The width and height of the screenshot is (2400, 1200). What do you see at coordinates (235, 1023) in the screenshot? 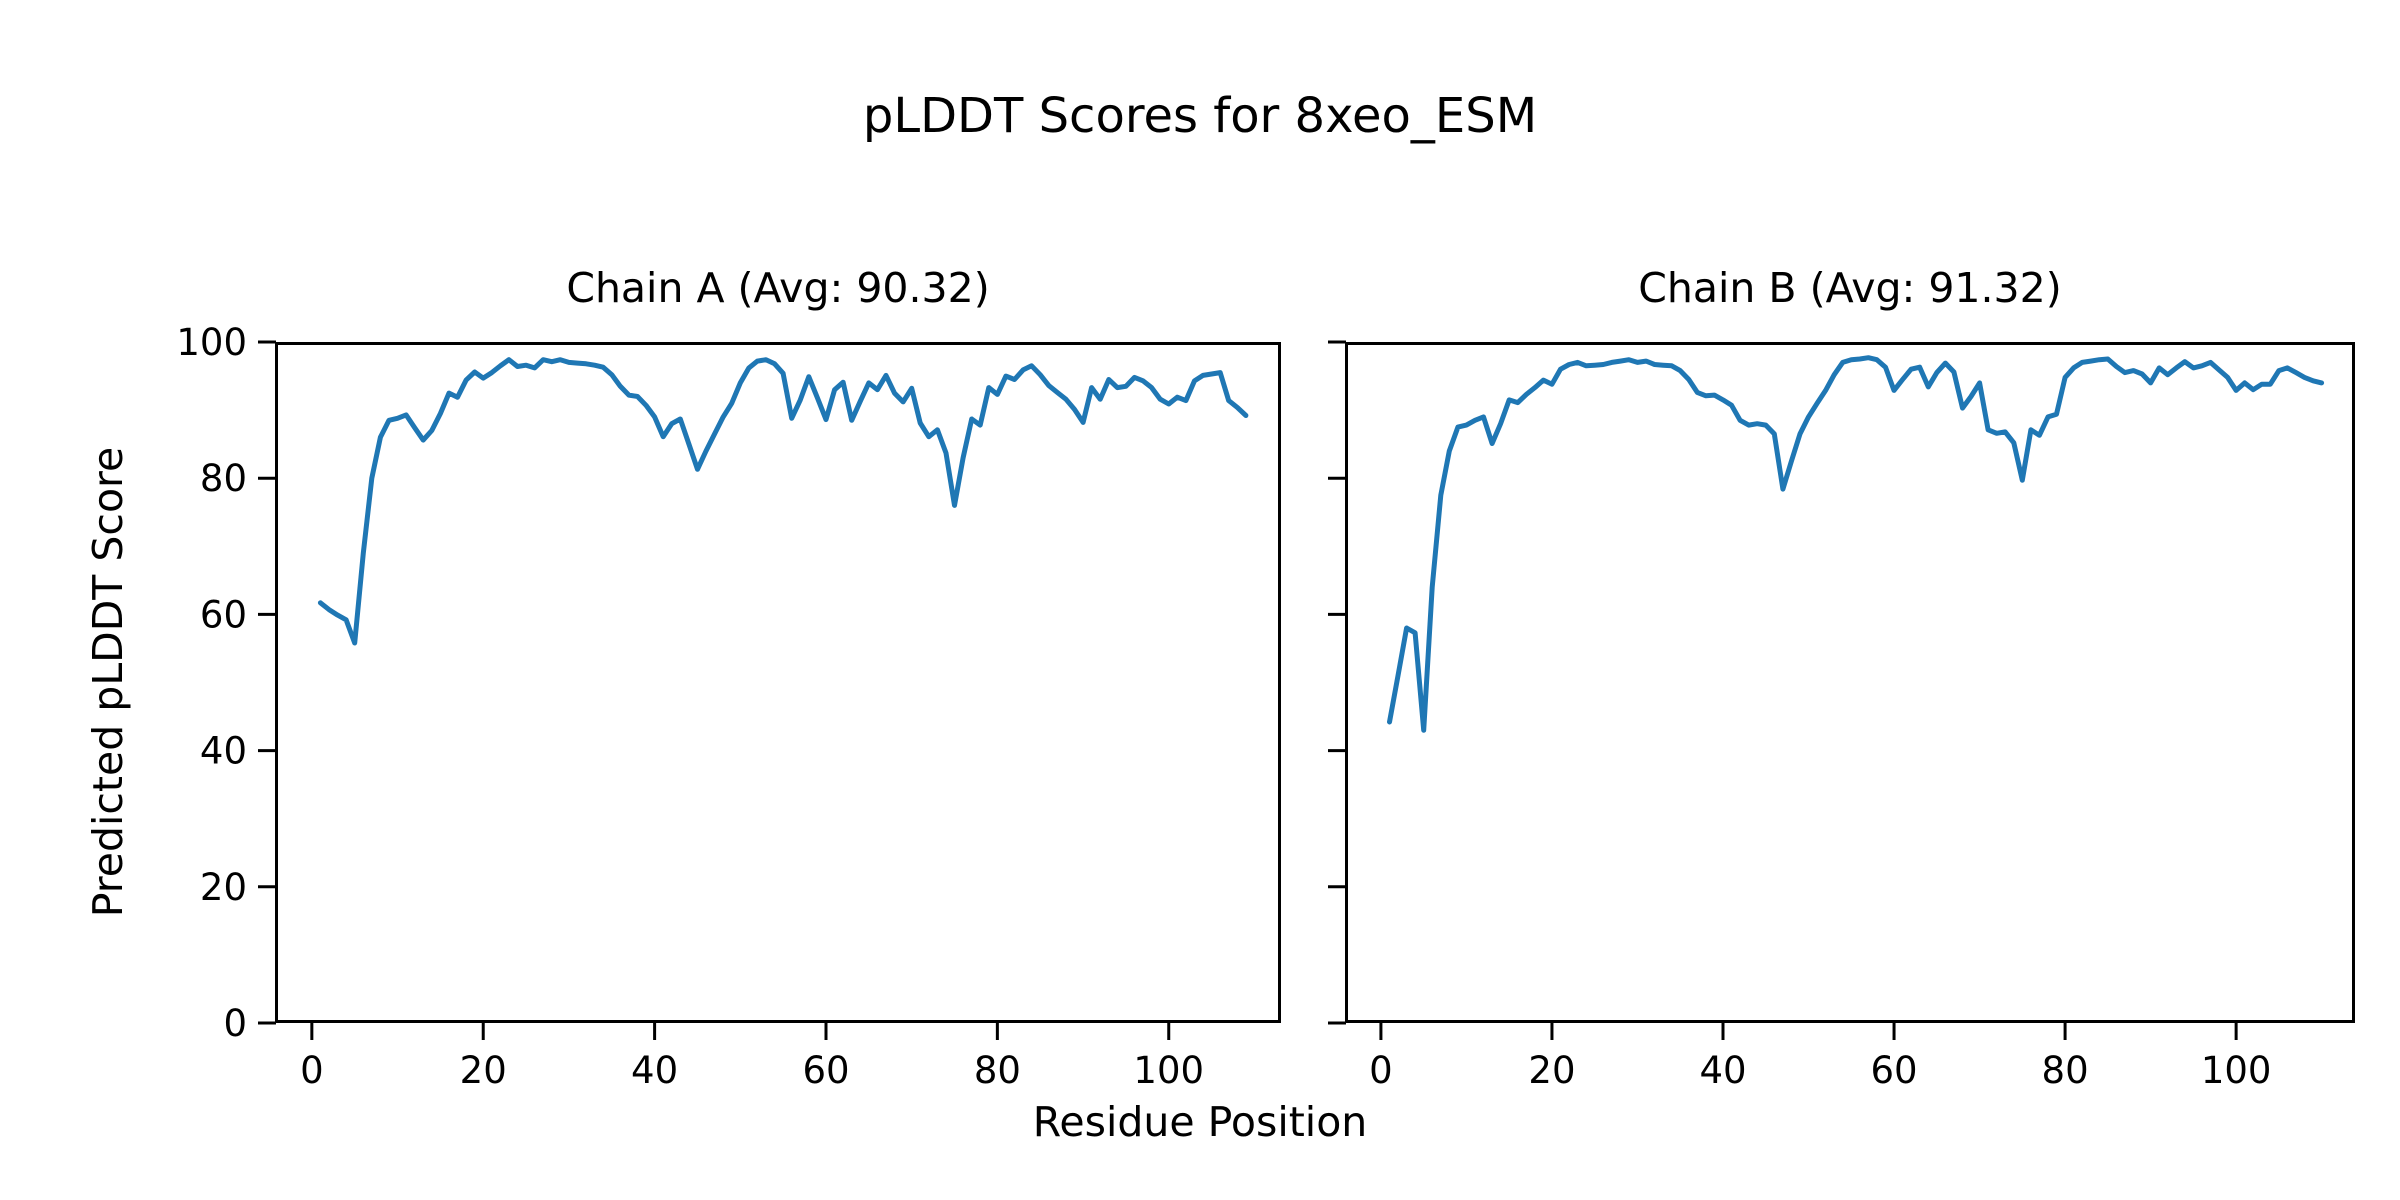
I see `y-tick-label: 0` at bounding box center [235, 1023].